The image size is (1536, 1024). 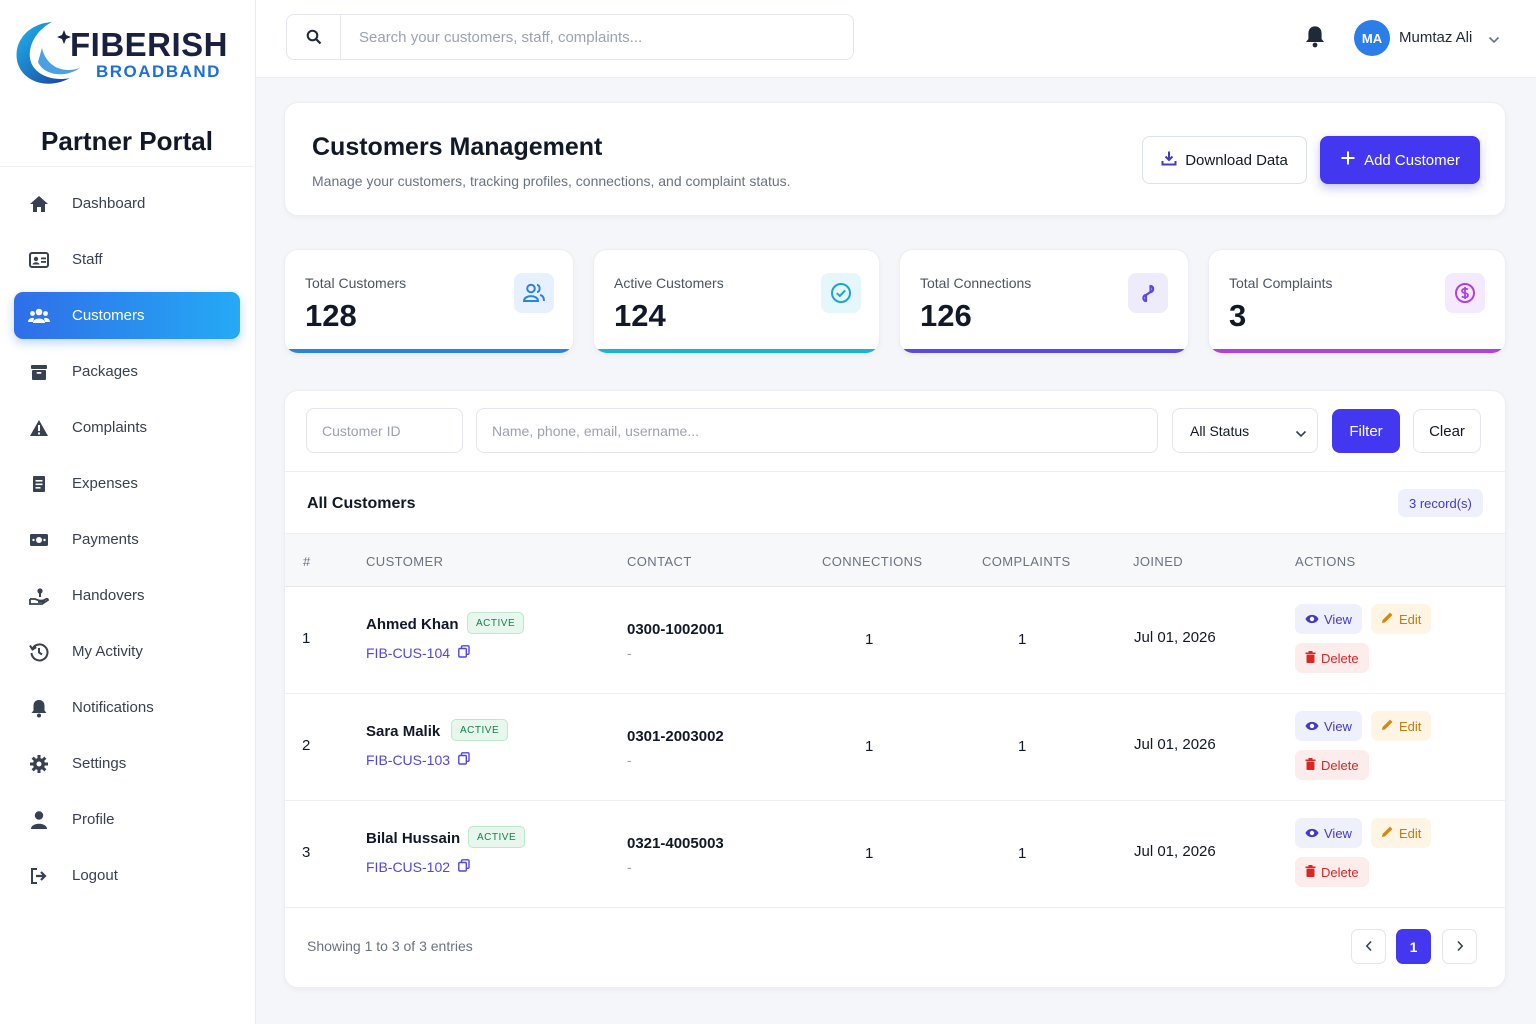 I want to click on stat-label: Total Customers, so click(x=356, y=283).